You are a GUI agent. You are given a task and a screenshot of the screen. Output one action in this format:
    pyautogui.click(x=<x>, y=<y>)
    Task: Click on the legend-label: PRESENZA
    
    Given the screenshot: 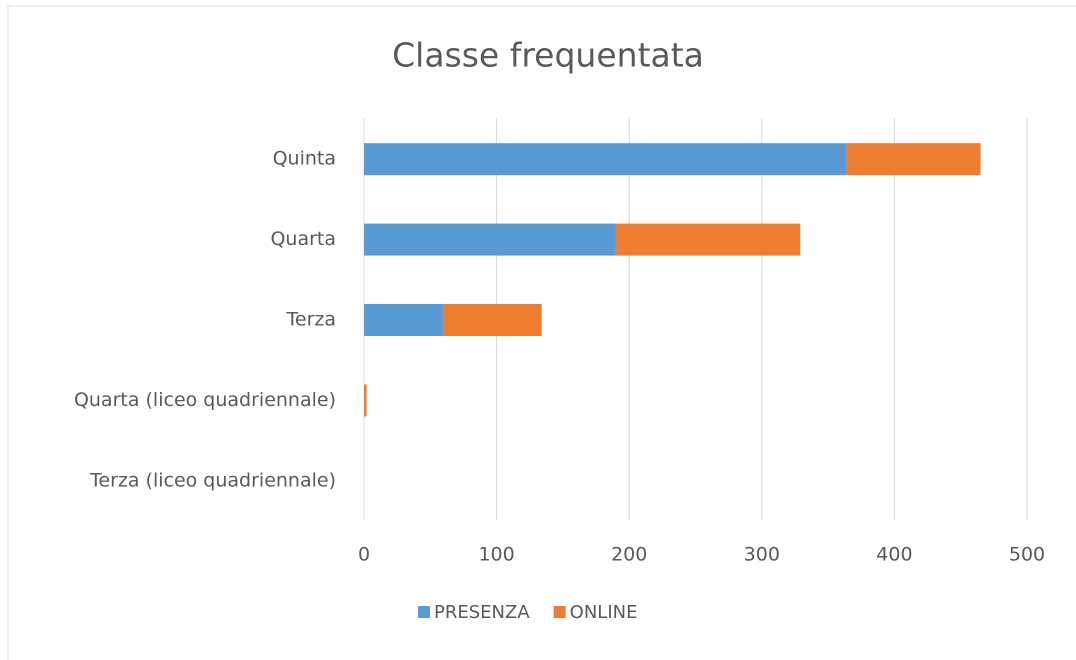 What is the action you would take?
    pyautogui.click(x=482, y=612)
    